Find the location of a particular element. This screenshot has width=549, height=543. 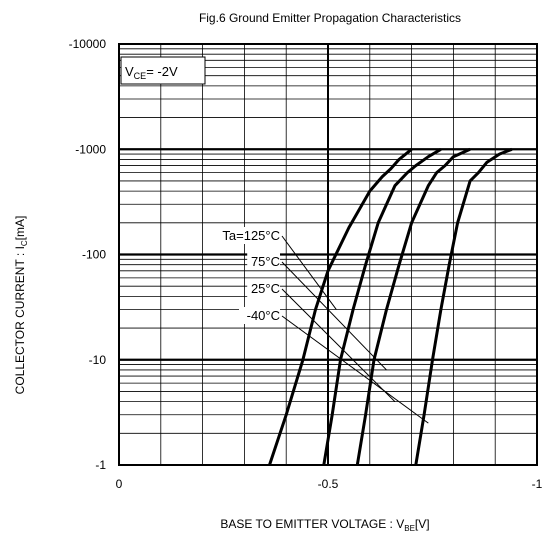

x-tick-label: -0.5 is located at coordinates (328, 484).